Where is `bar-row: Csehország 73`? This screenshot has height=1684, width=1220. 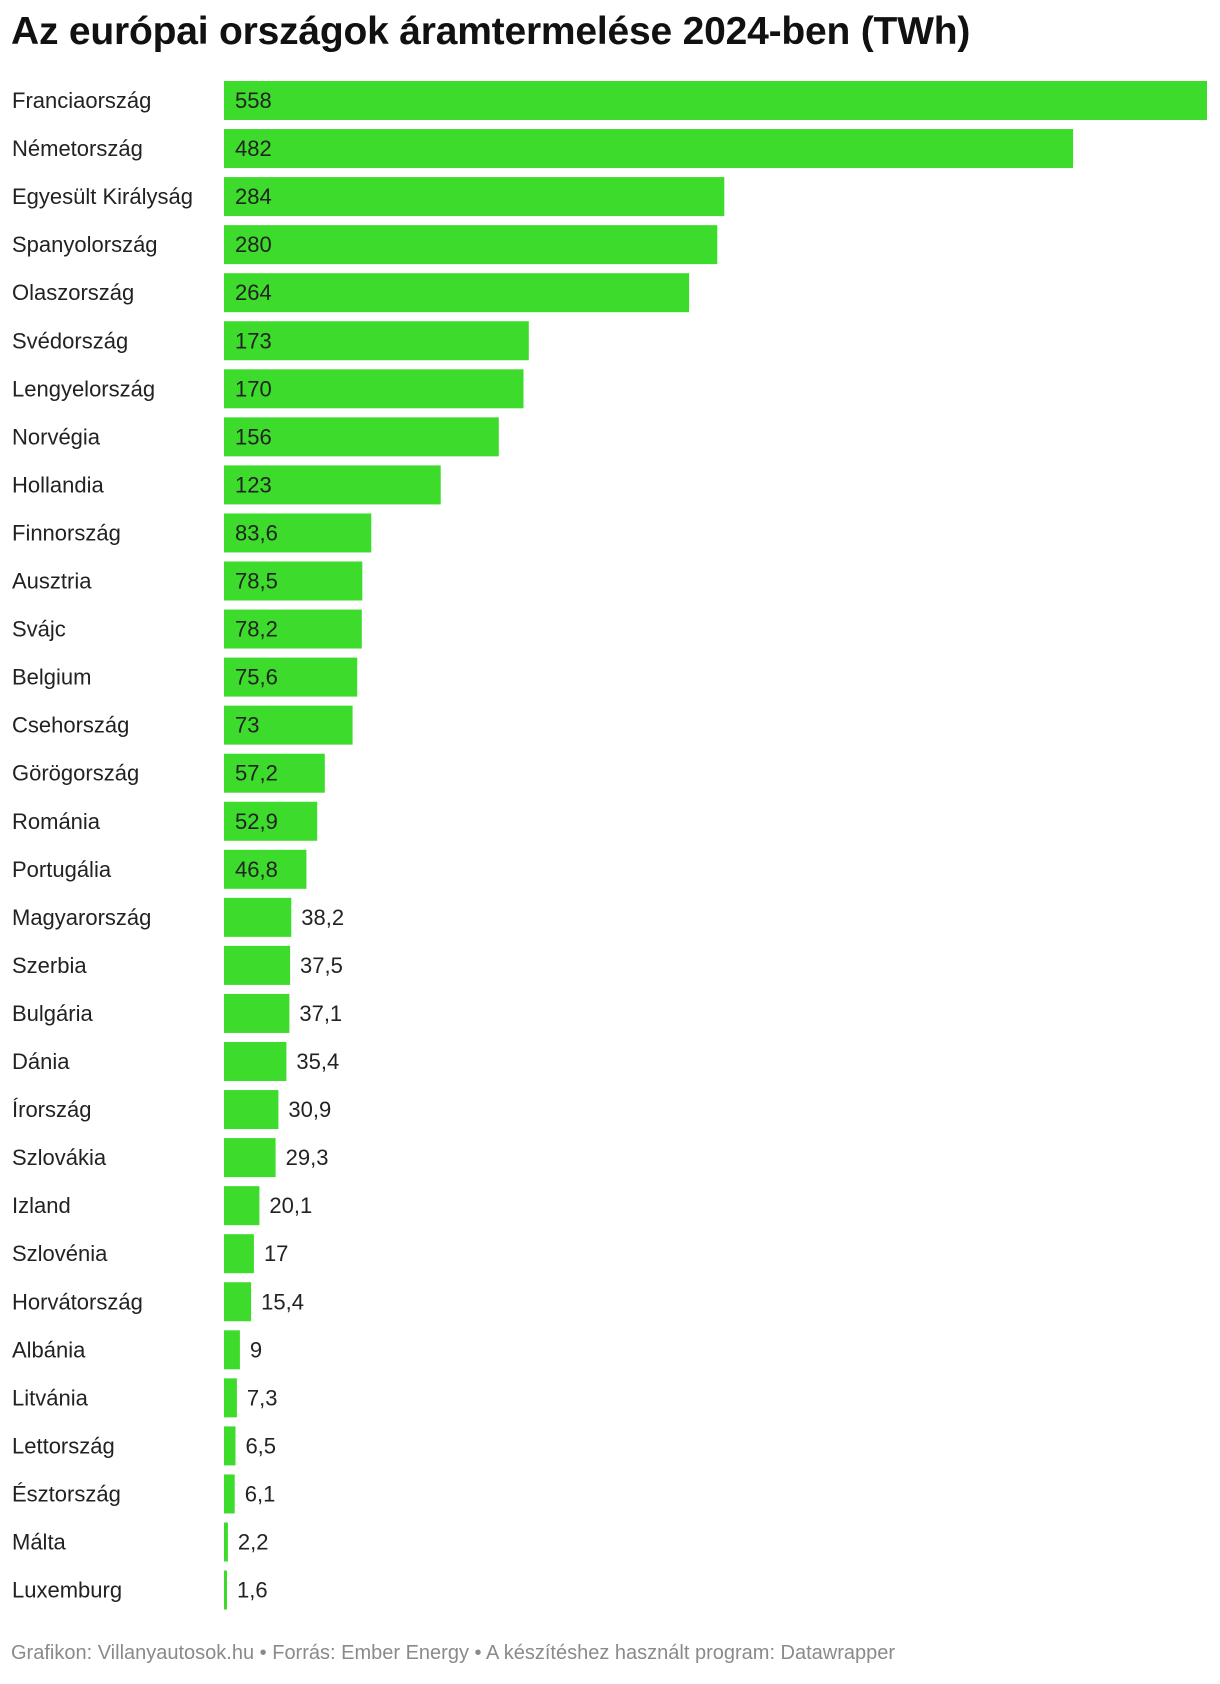 bar-row: Csehország 73 is located at coordinates (182, 725).